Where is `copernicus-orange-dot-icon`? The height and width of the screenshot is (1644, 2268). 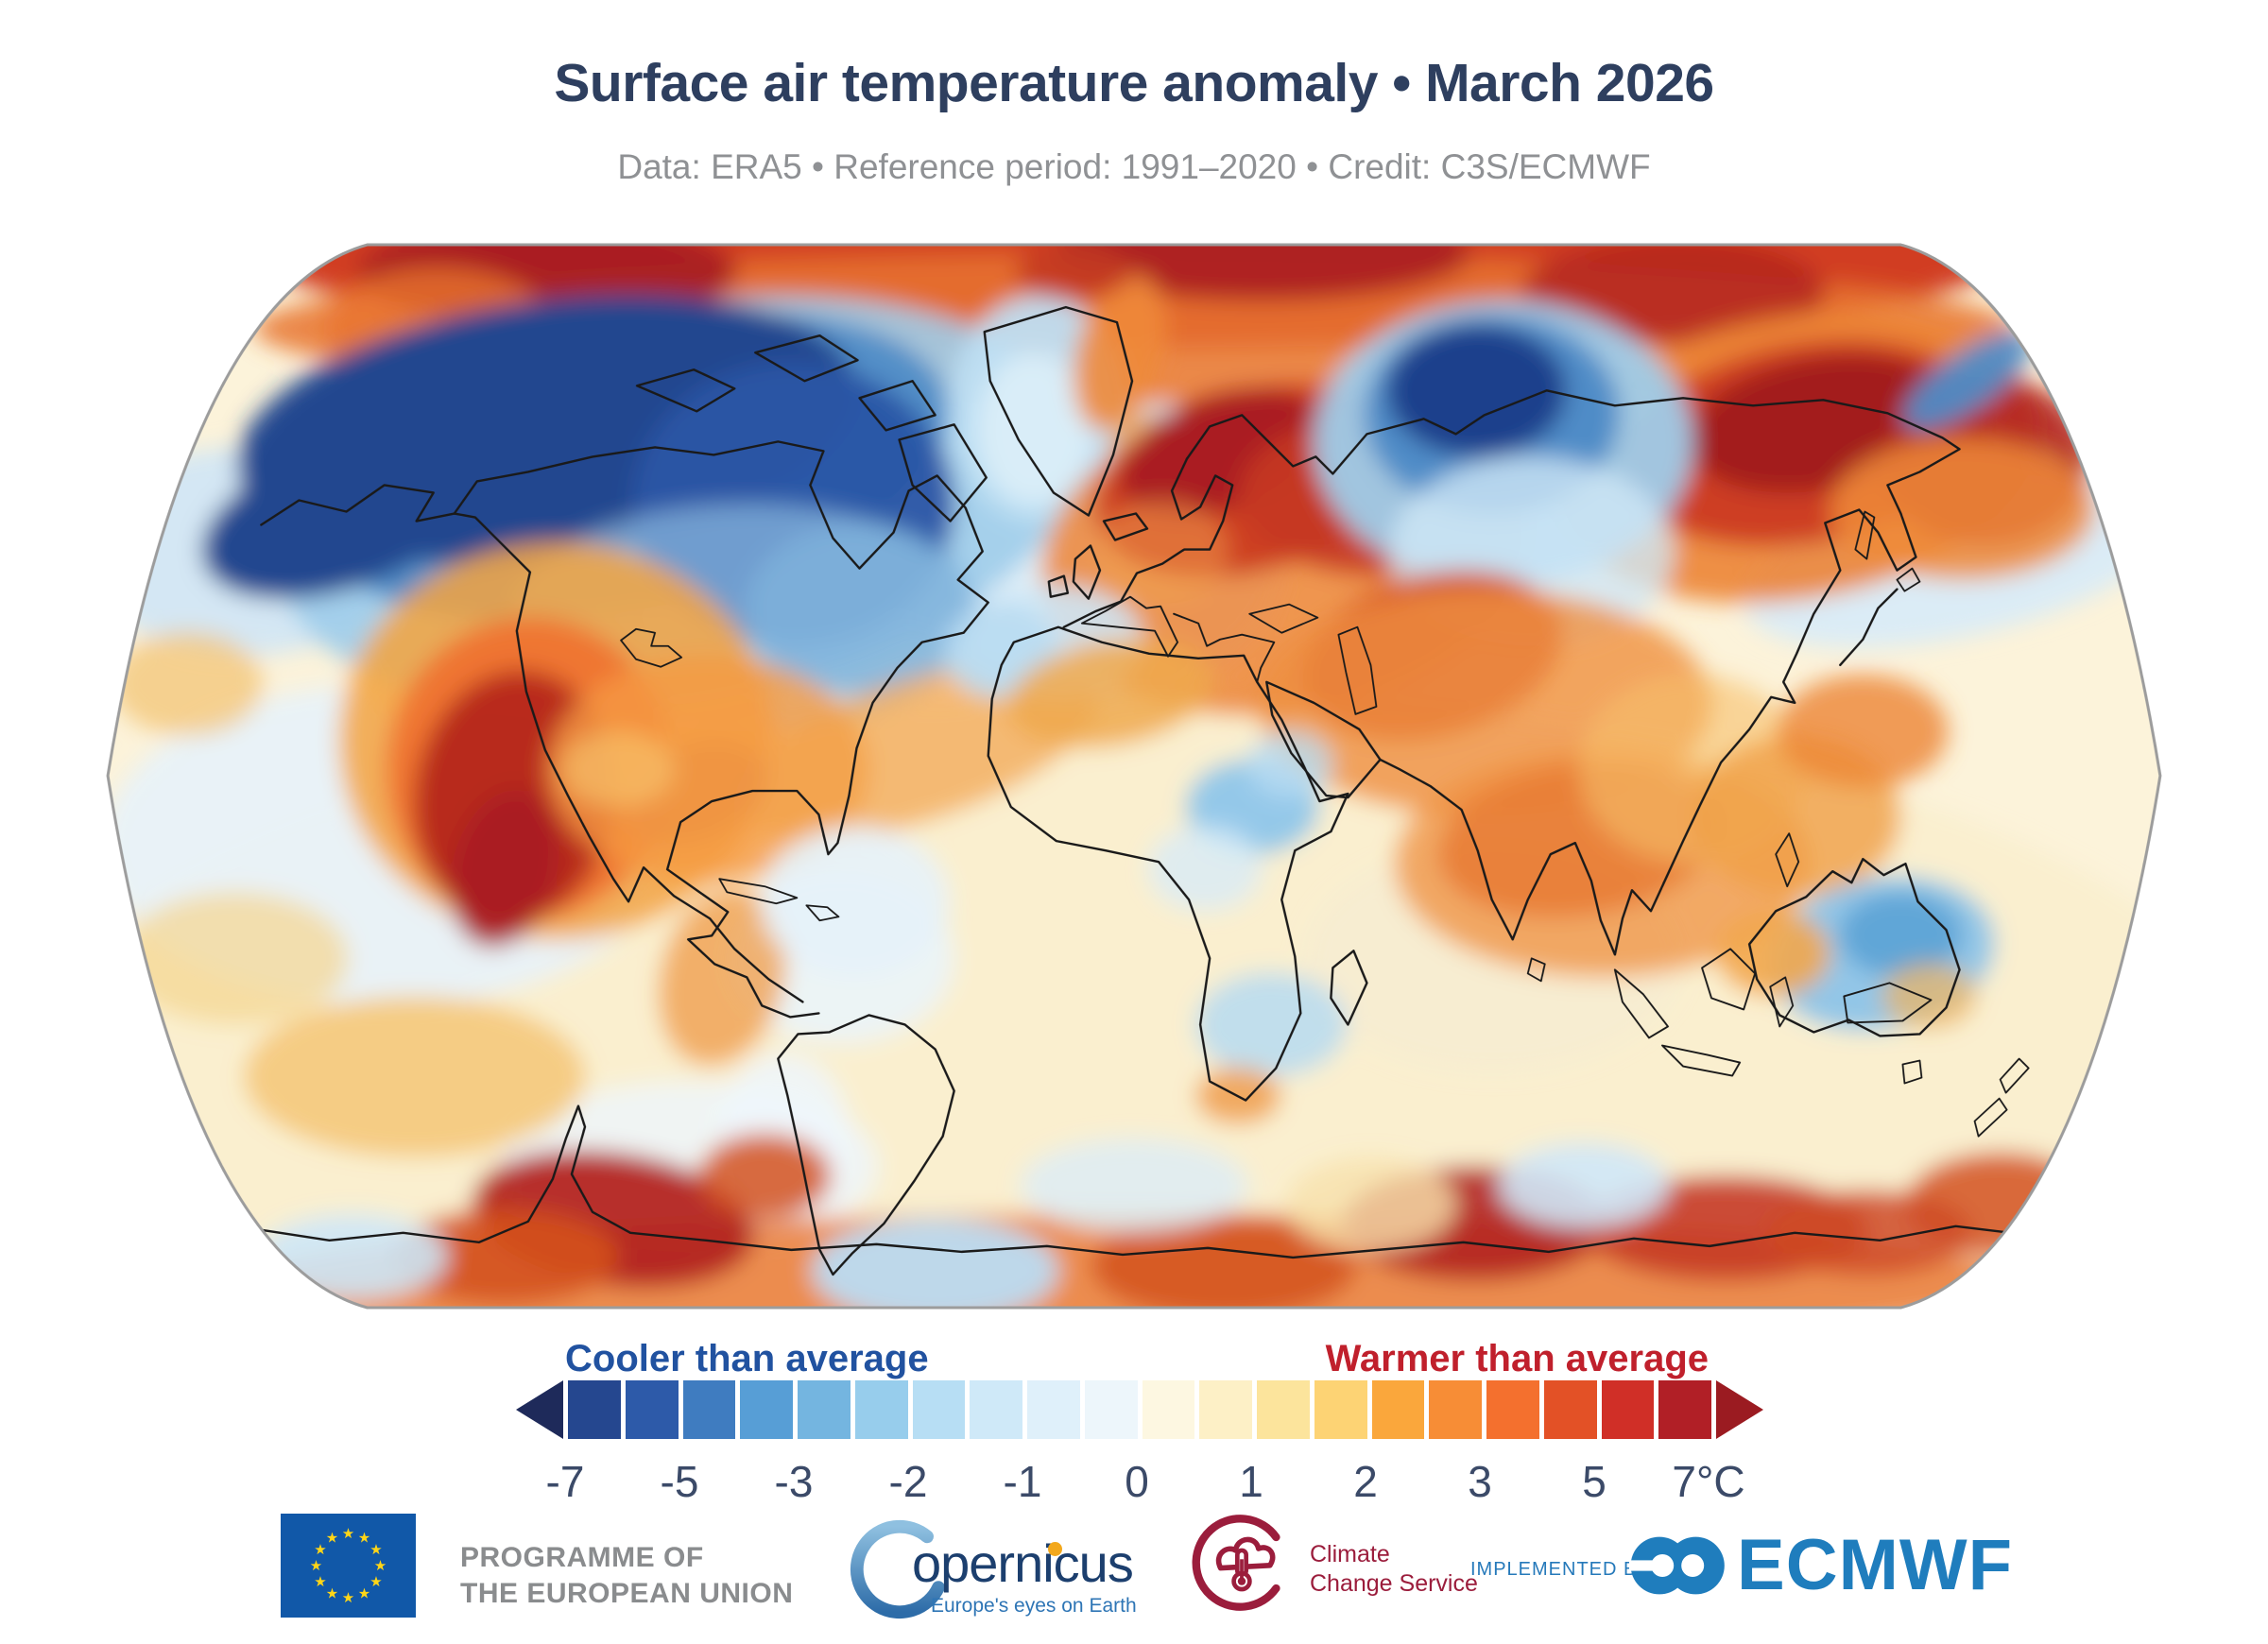 copernicus-orange-dot-icon is located at coordinates (1055, 1549).